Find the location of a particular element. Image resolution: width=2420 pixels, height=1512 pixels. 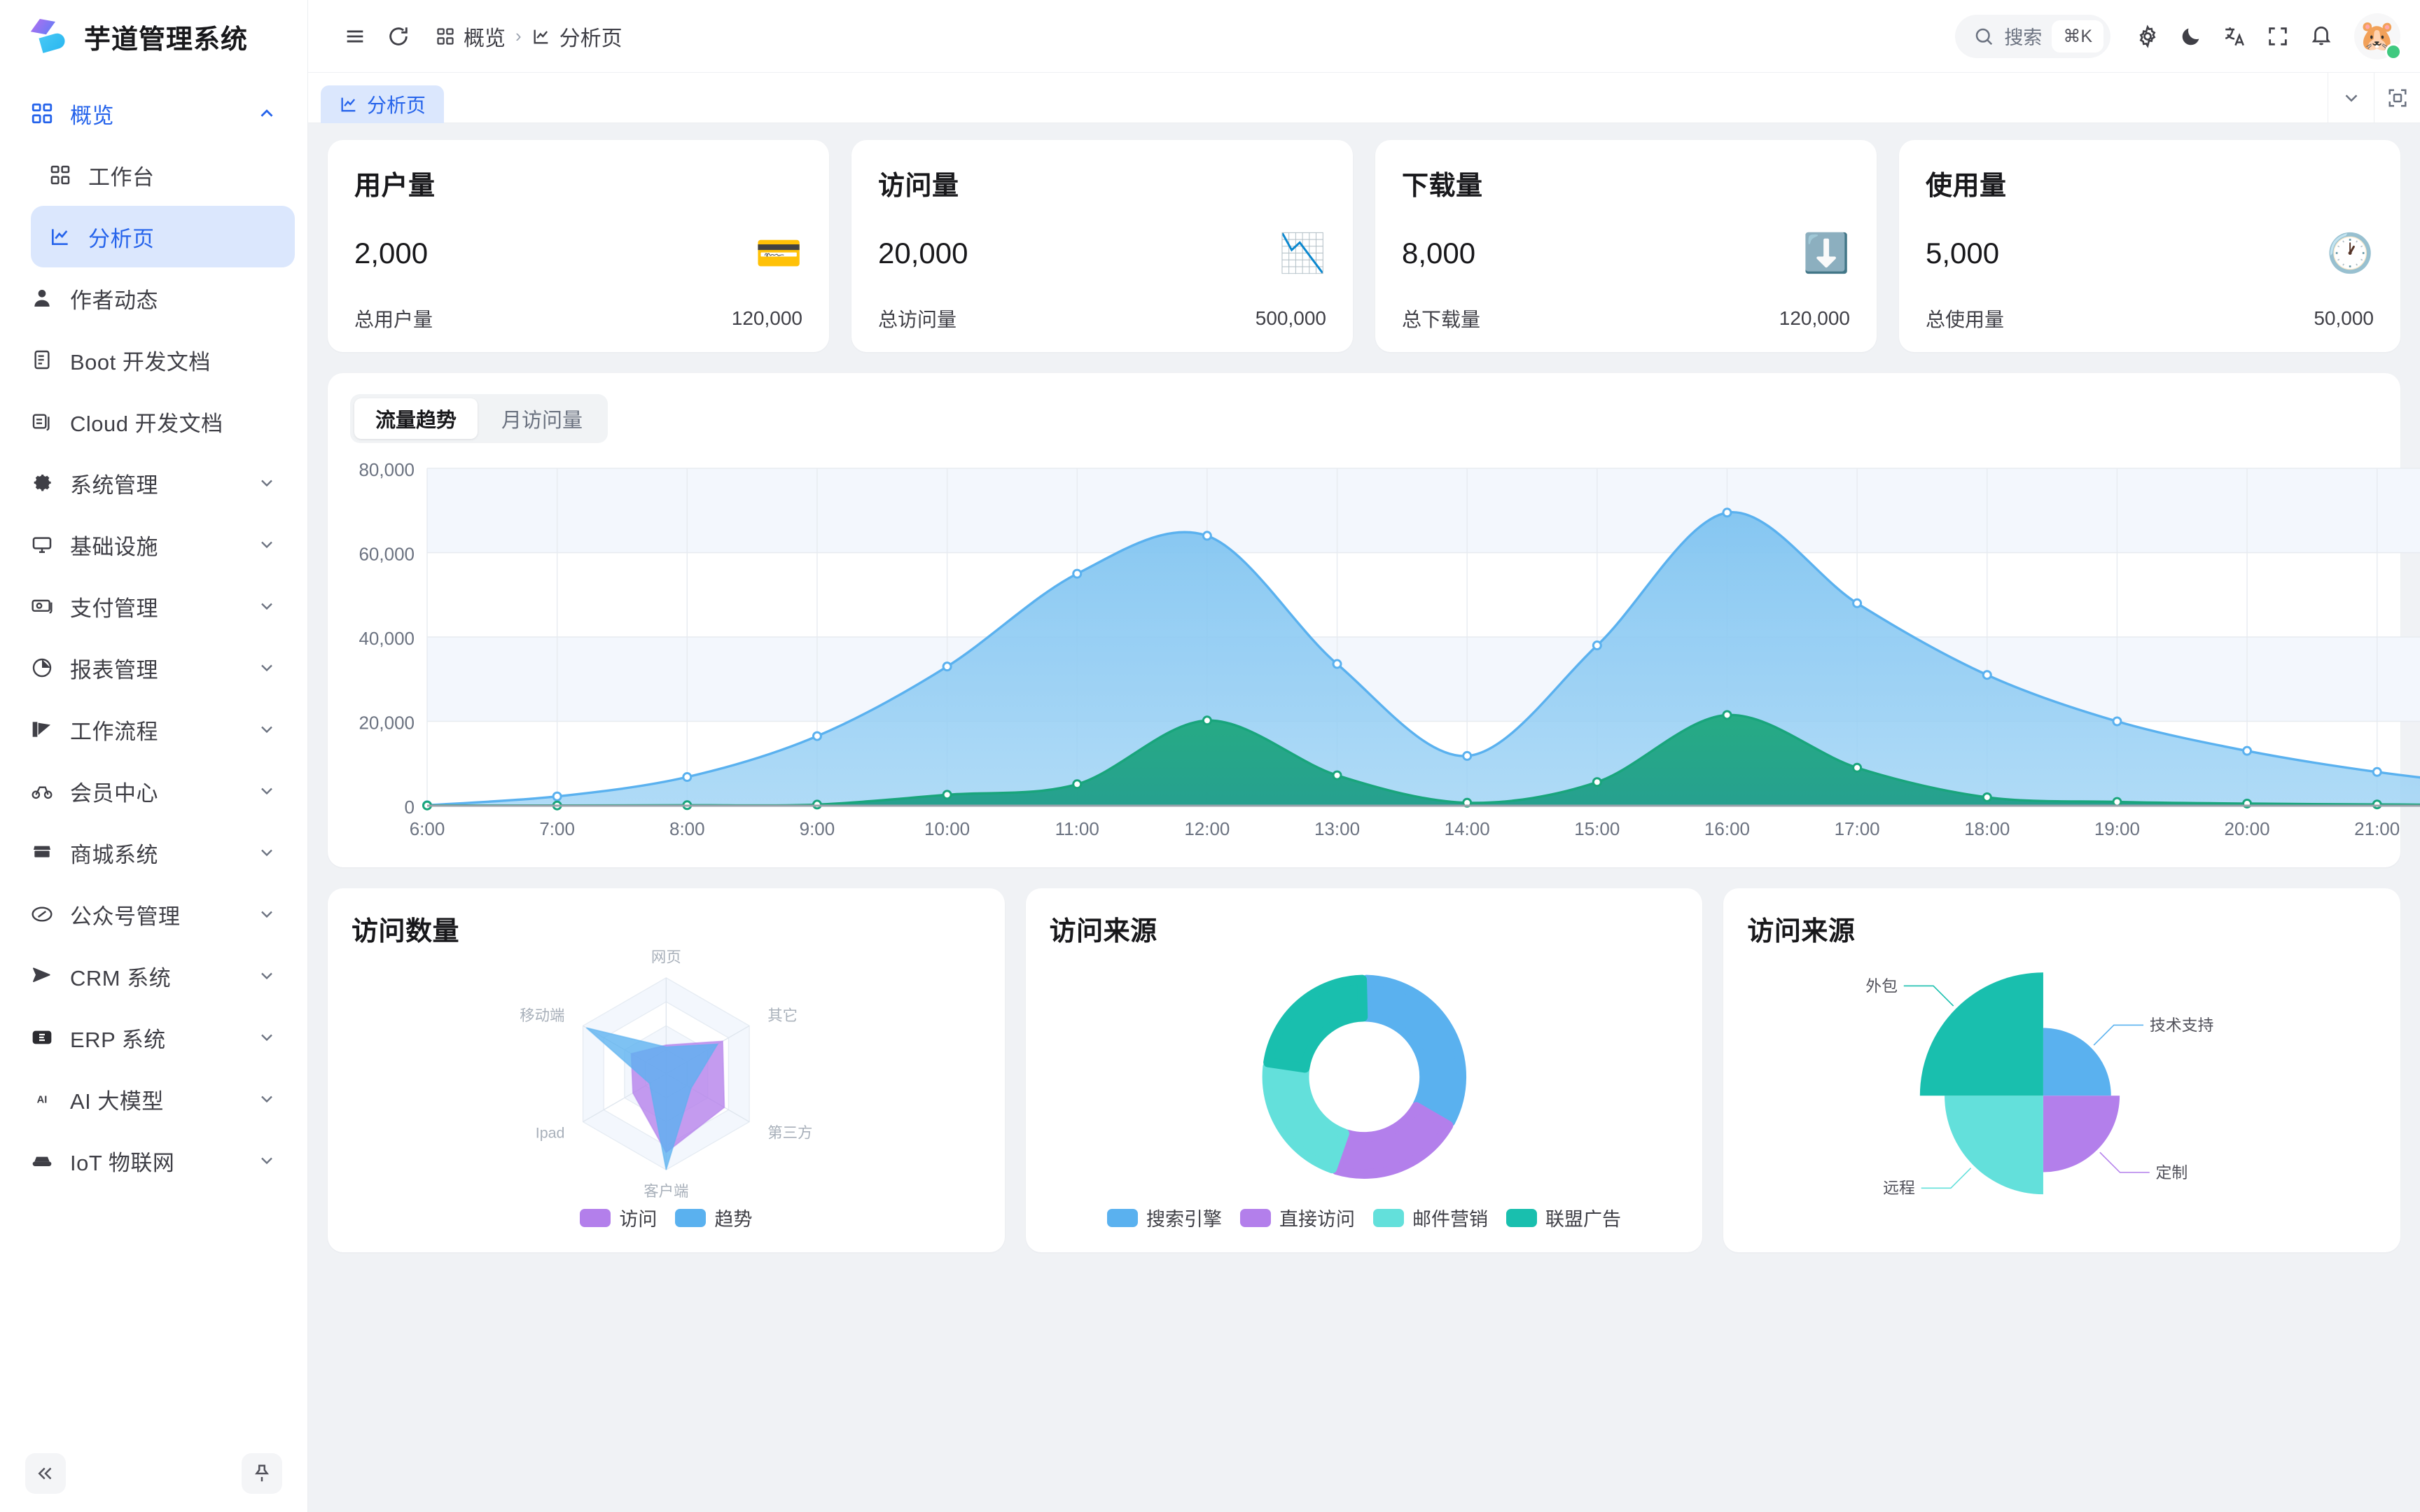

brand-title: 芋道管理系统 is located at coordinates (166, 39).